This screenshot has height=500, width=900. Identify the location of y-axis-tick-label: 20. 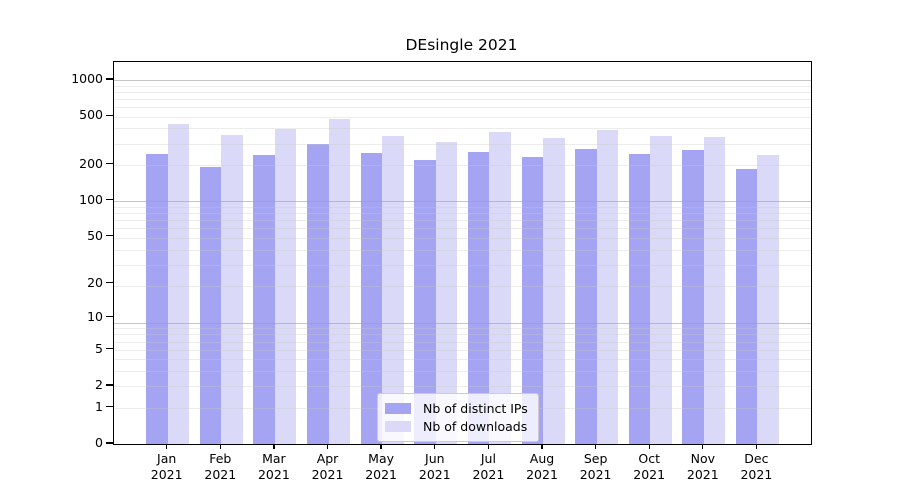
(95, 282).